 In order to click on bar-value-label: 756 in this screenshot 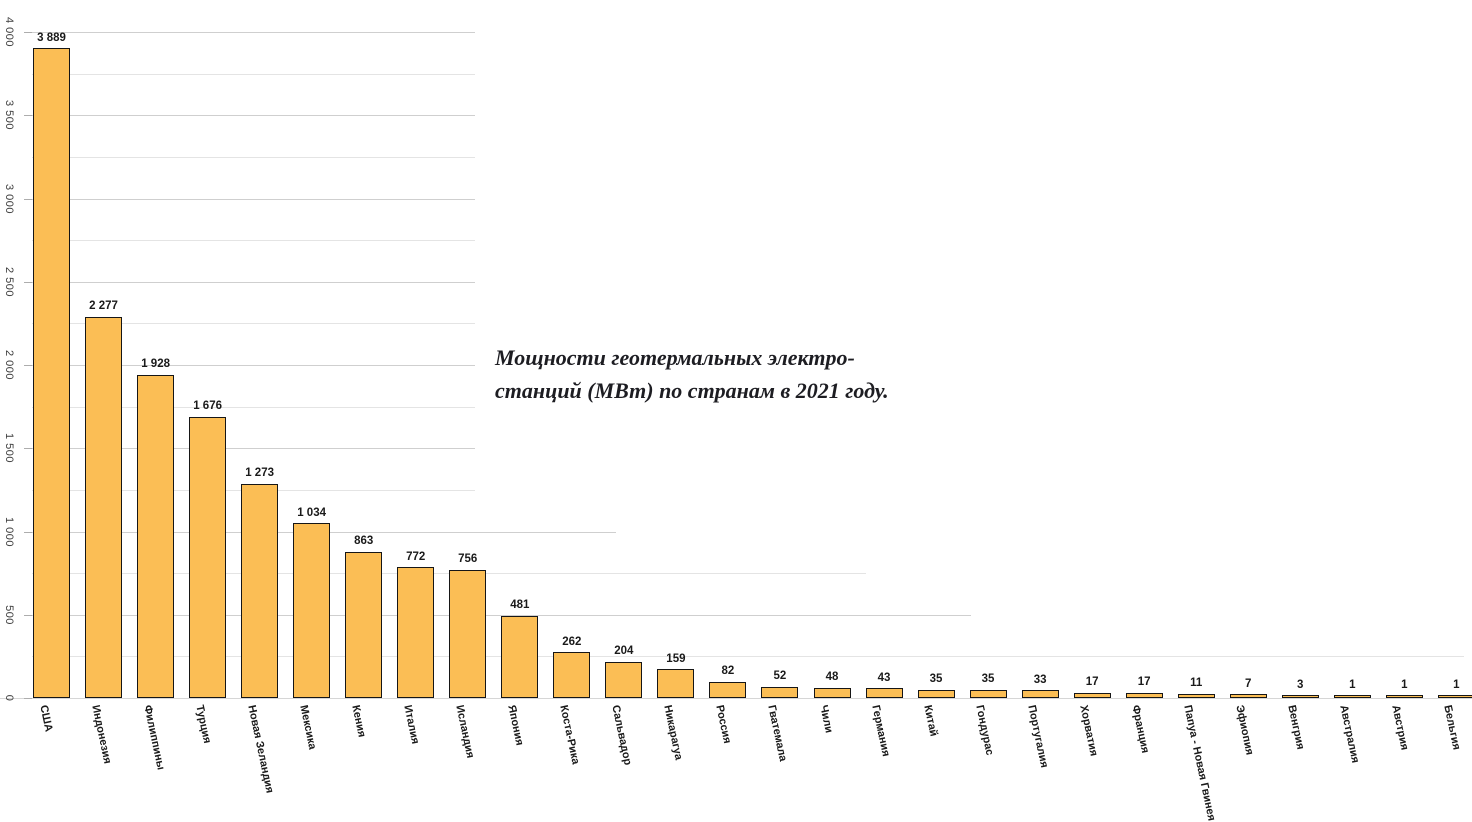, I will do `click(468, 559)`.